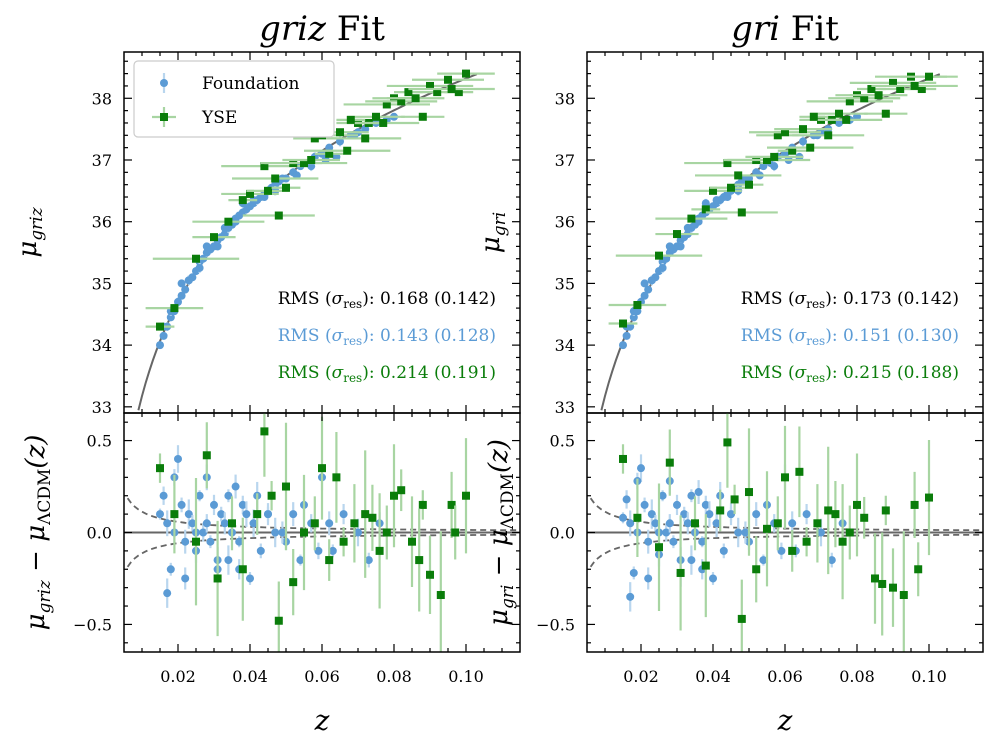  What do you see at coordinates (102, 407) in the screenshot?
I see `y-tick-label: 33` at bounding box center [102, 407].